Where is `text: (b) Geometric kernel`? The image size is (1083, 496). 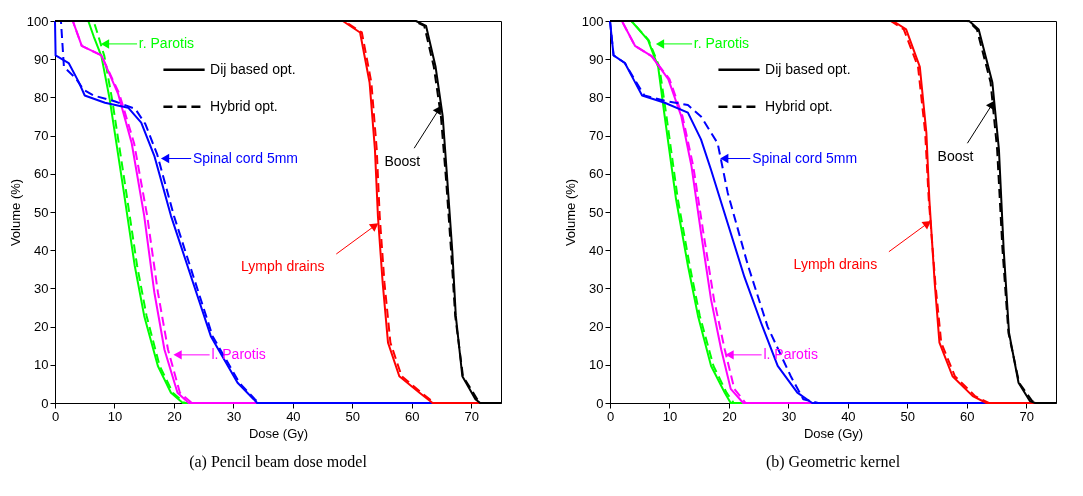 text: (b) Geometric kernel is located at coordinates (833, 462).